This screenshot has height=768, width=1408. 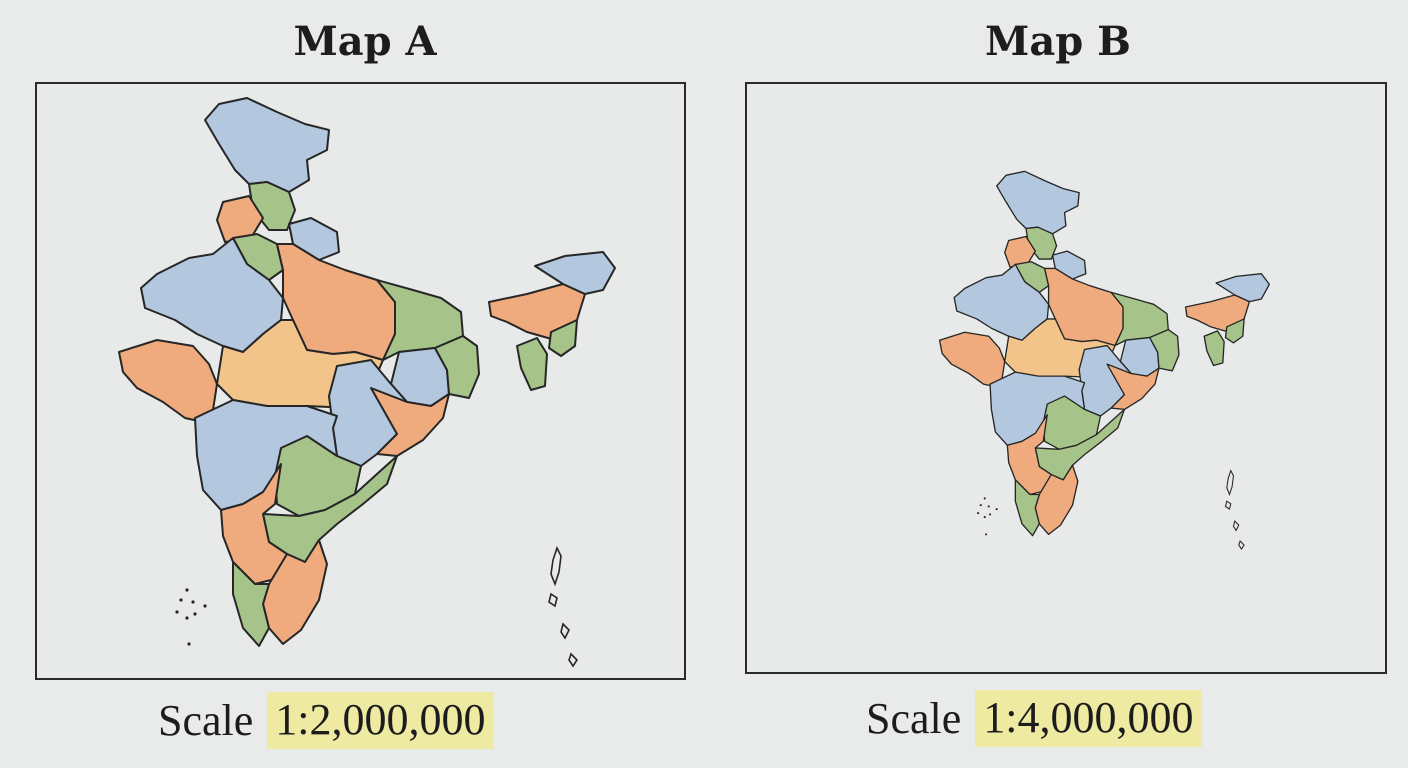 What do you see at coordinates (1058, 41) in the screenshot?
I see `map-b-title: Map B` at bounding box center [1058, 41].